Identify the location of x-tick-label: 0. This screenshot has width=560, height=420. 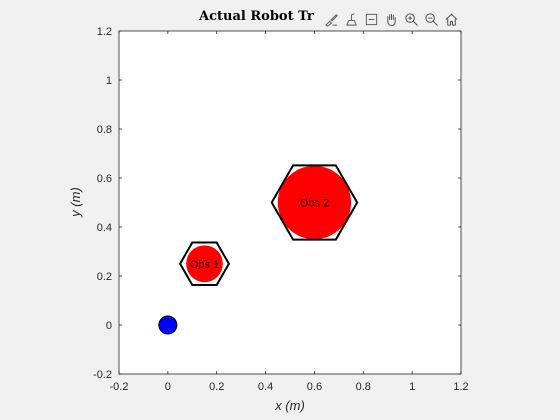
(168, 387).